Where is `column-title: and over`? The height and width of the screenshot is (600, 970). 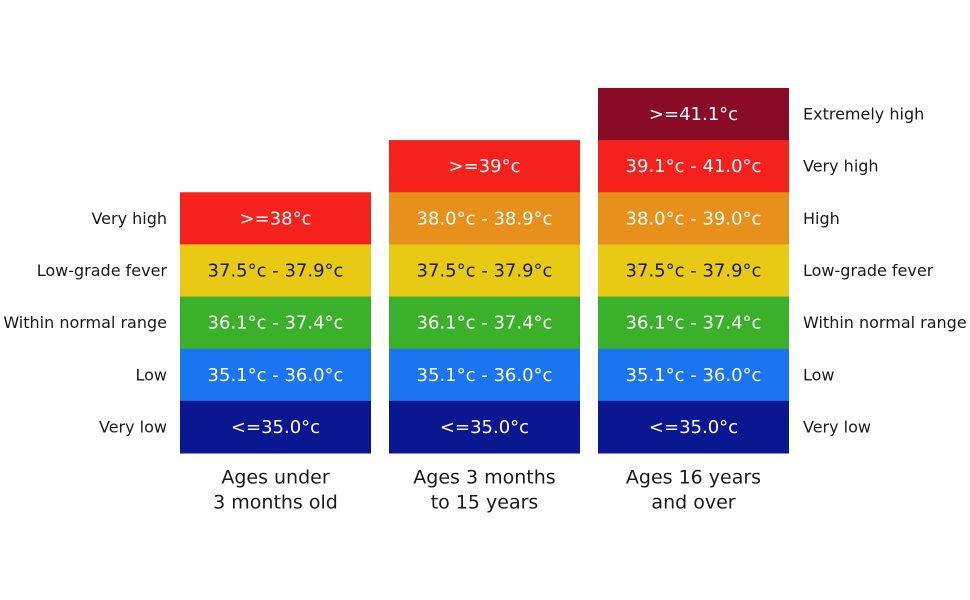 column-title: and over is located at coordinates (693, 503).